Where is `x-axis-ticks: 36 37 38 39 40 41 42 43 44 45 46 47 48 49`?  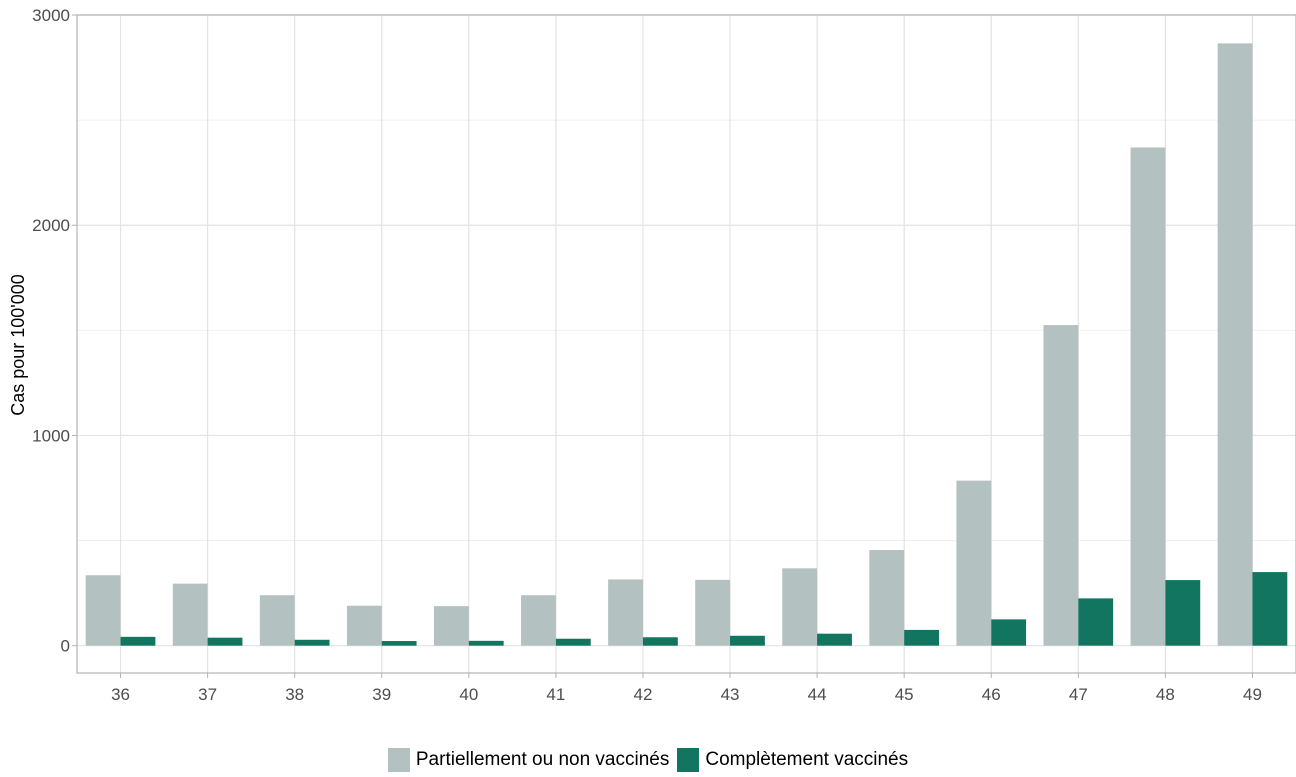
x-axis-ticks: 36 37 38 39 40 41 42 43 44 45 46 47 48 49 is located at coordinates (686, 688).